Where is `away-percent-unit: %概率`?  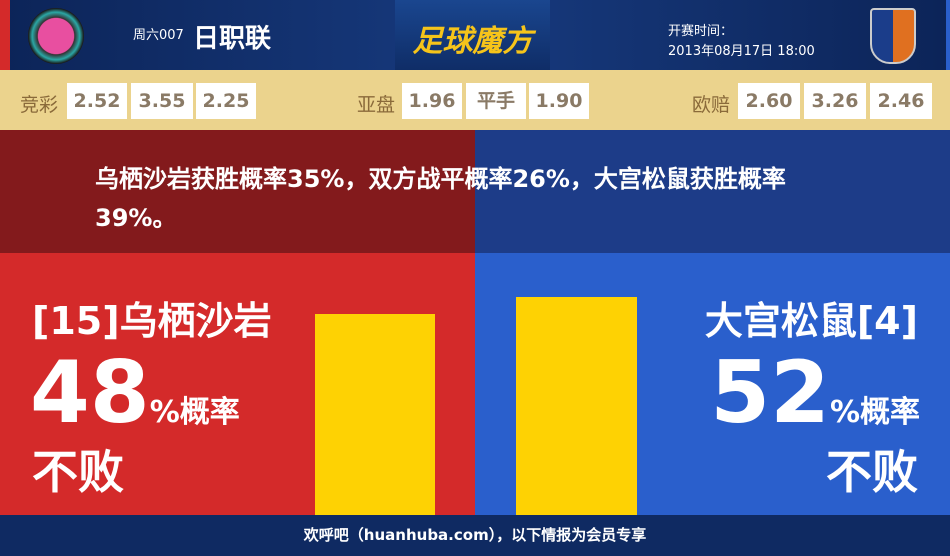
away-percent-unit: %概率 is located at coordinates (874, 412).